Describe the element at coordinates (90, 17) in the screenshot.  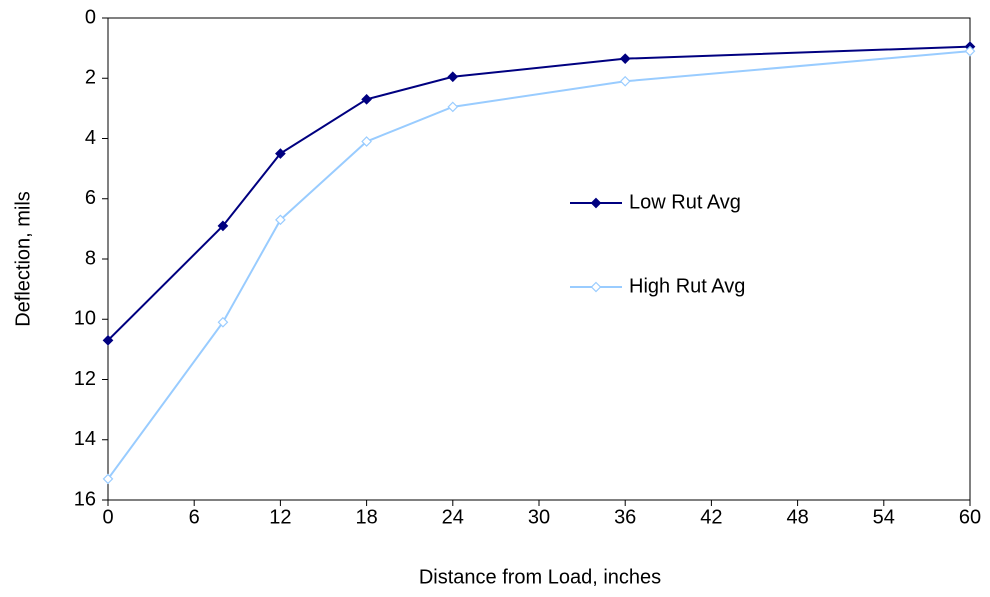
I see `y-tick-label: 0` at that location.